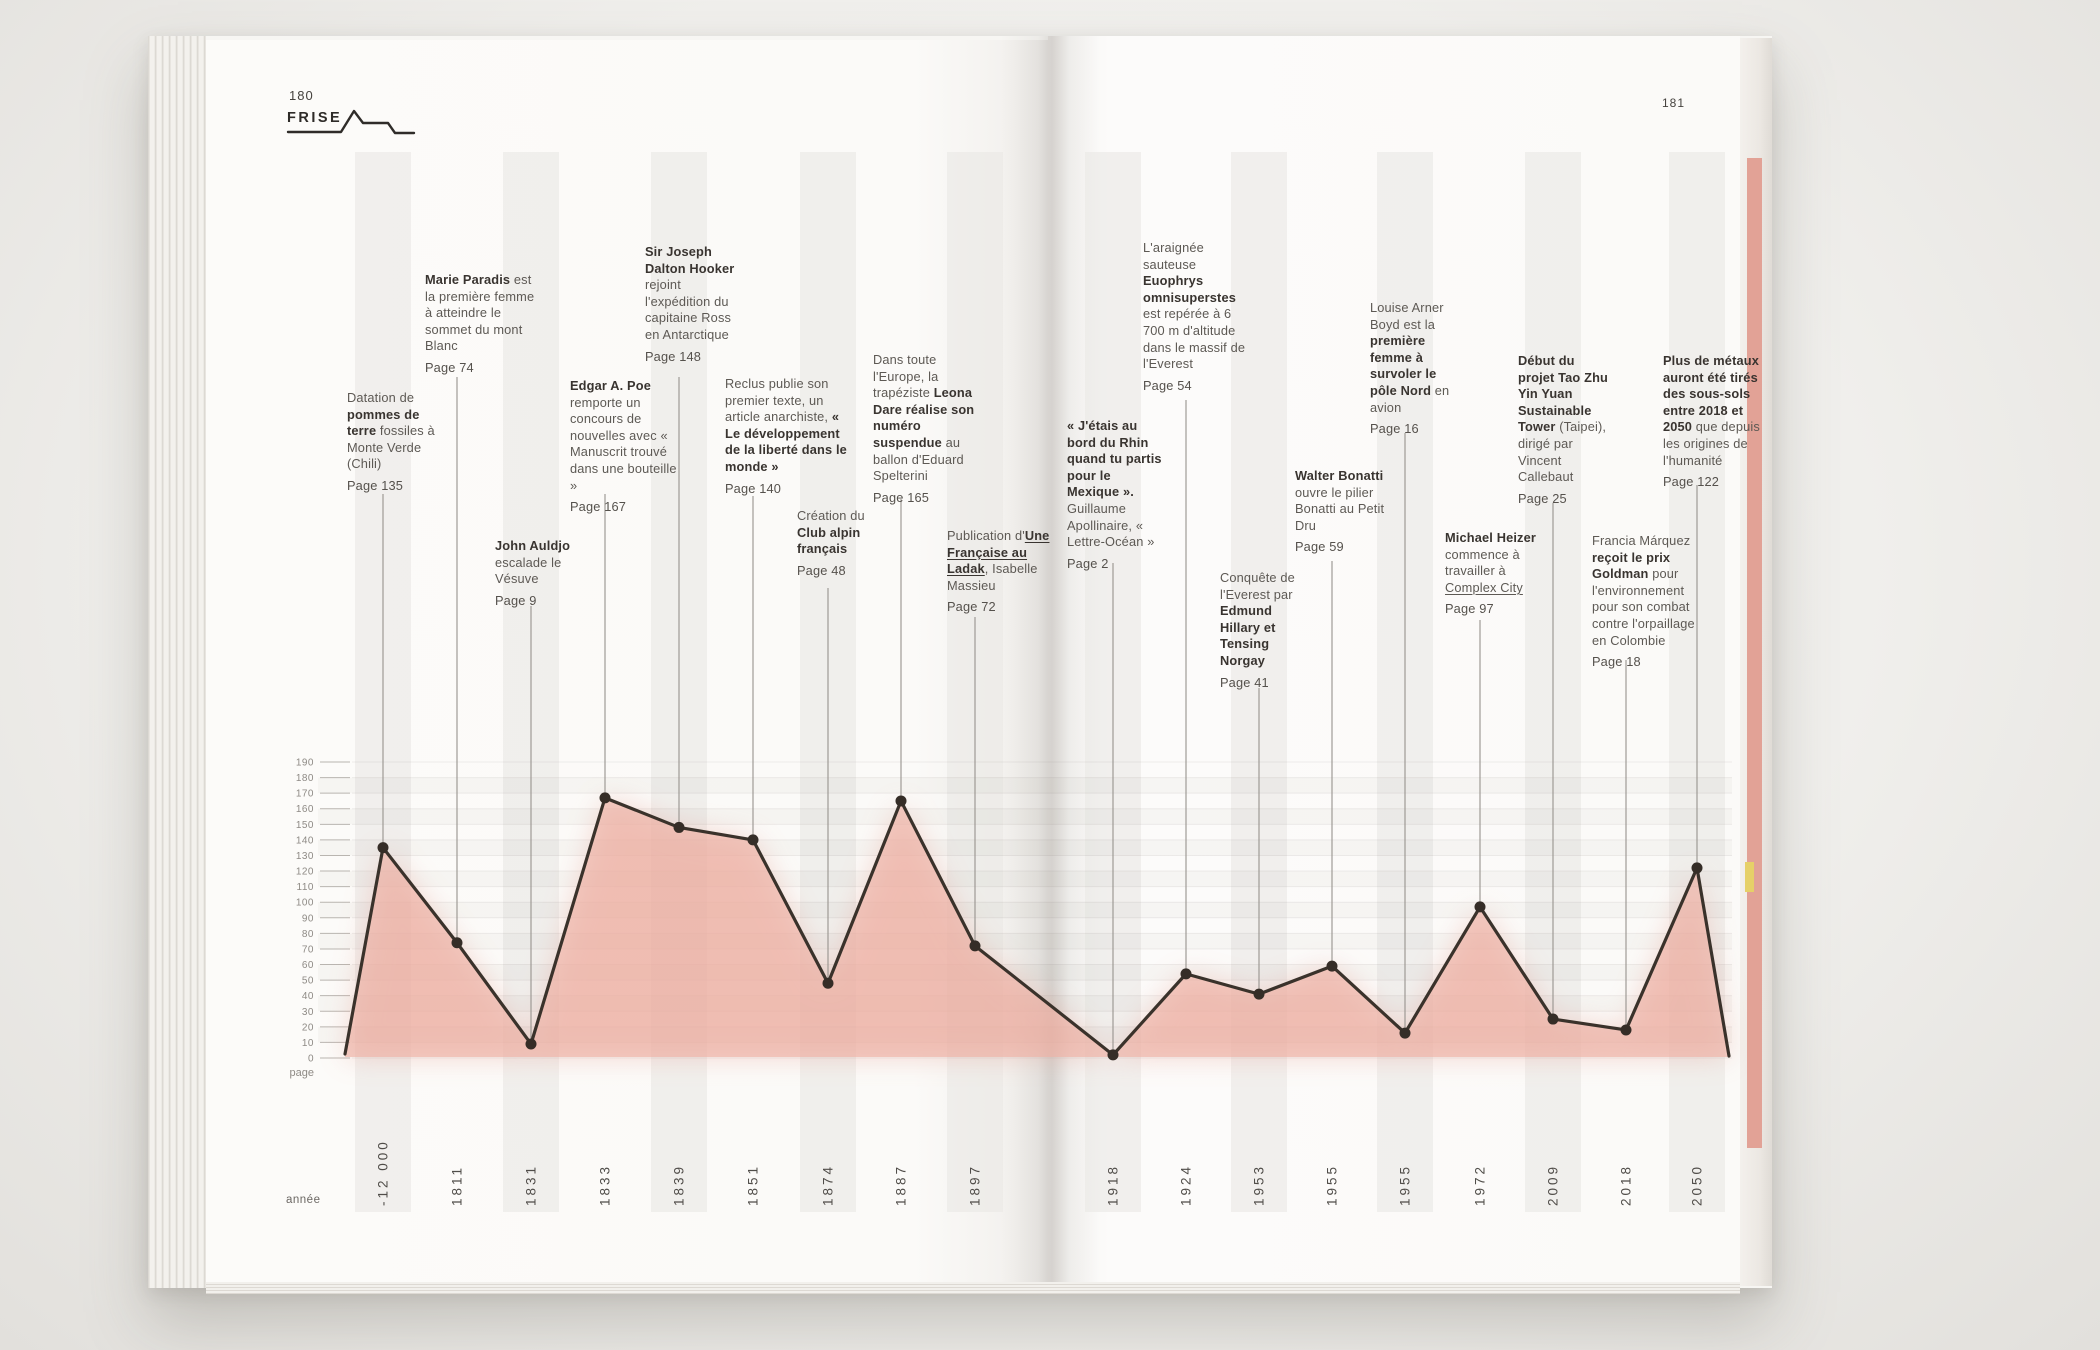  What do you see at coordinates (308, 1012) in the screenshot?
I see `y-axis-label: 30` at bounding box center [308, 1012].